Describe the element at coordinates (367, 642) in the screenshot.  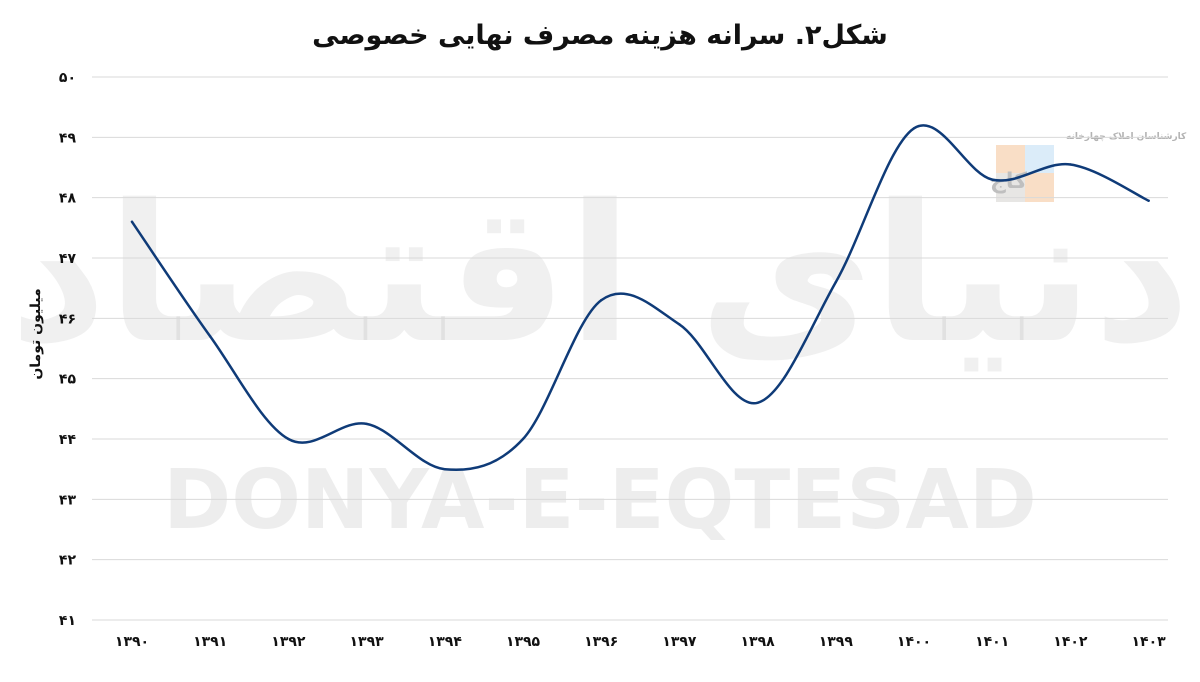
I see `x-tick-label: ۱۳۹۳` at that location.